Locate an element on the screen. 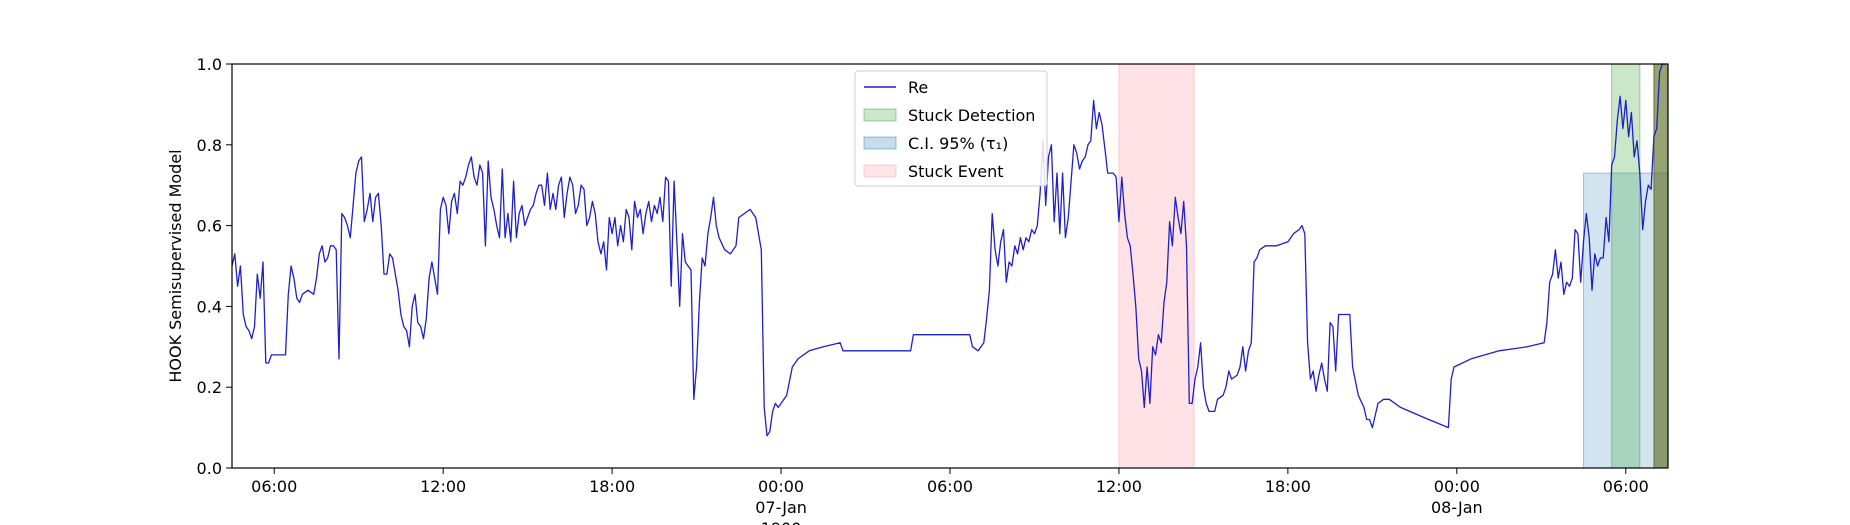  y-tick-label: 0.4 is located at coordinates (209, 306).